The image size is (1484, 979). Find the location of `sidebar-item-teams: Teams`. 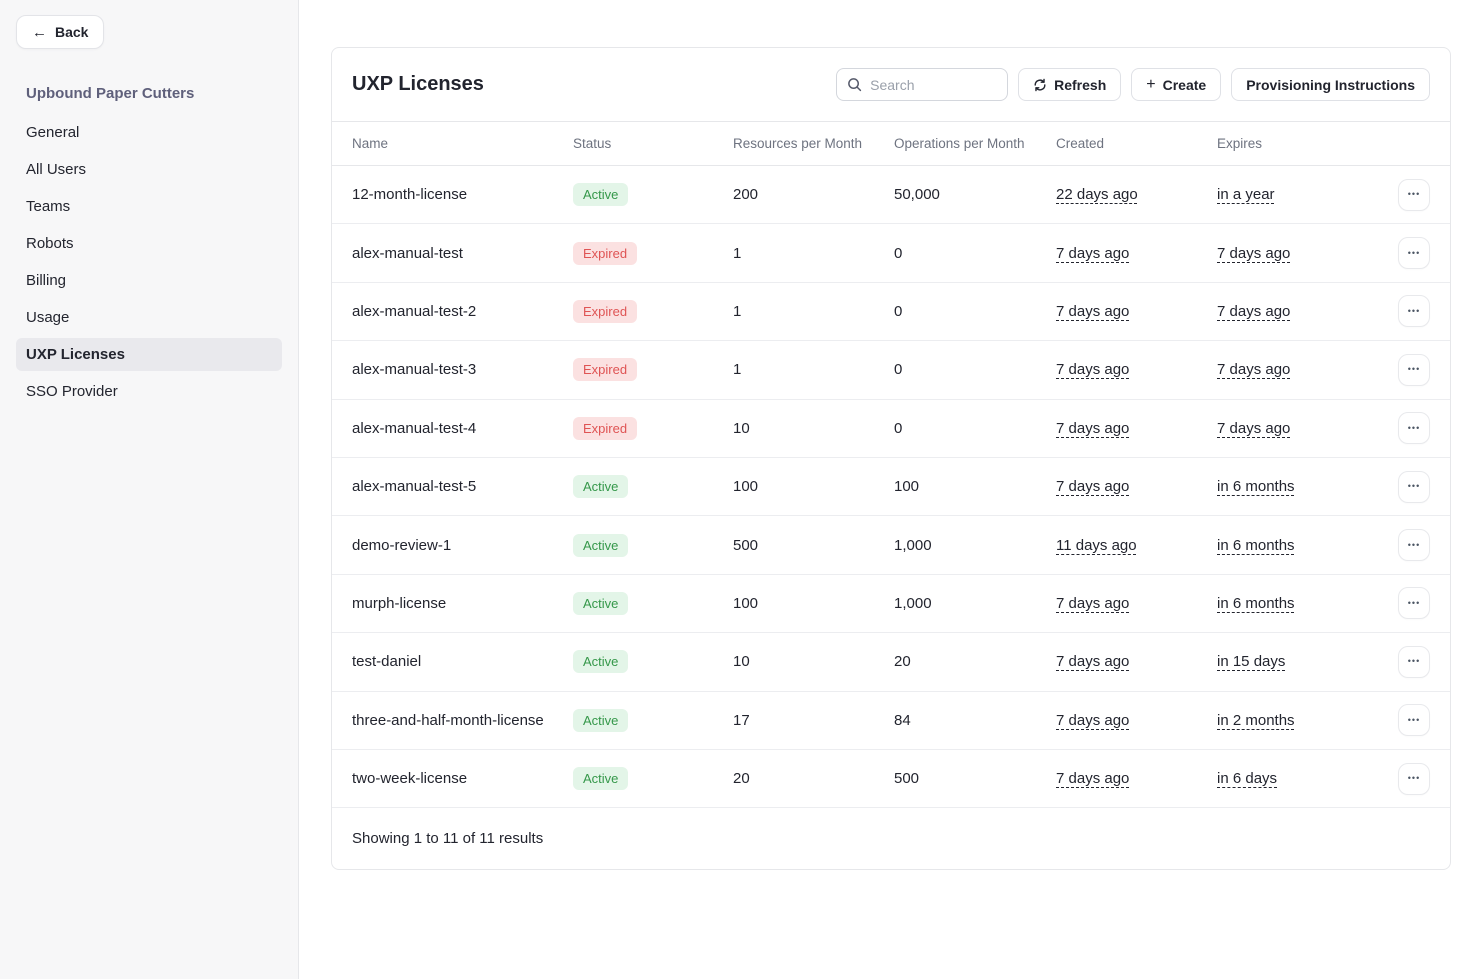

sidebar-item-teams: Teams is located at coordinates (48, 206).